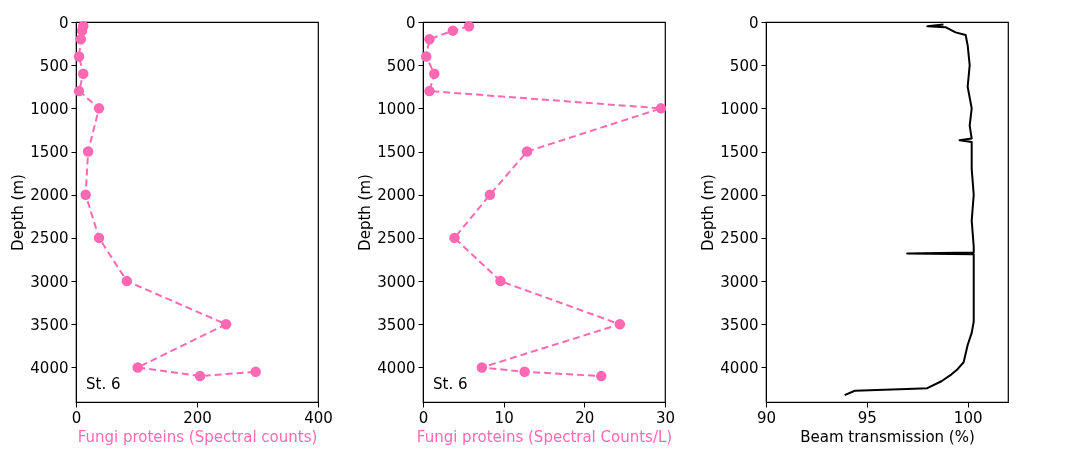 The image size is (1087, 465). I want to click on x-tick-label: 30, so click(665, 417).